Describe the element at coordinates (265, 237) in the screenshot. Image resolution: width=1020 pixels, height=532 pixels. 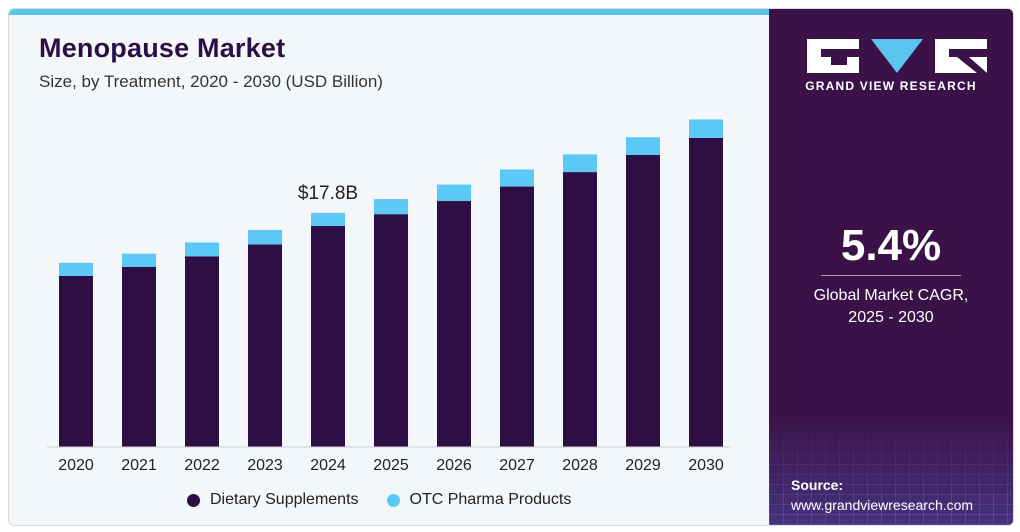
I see `bar-otc-2023` at that location.